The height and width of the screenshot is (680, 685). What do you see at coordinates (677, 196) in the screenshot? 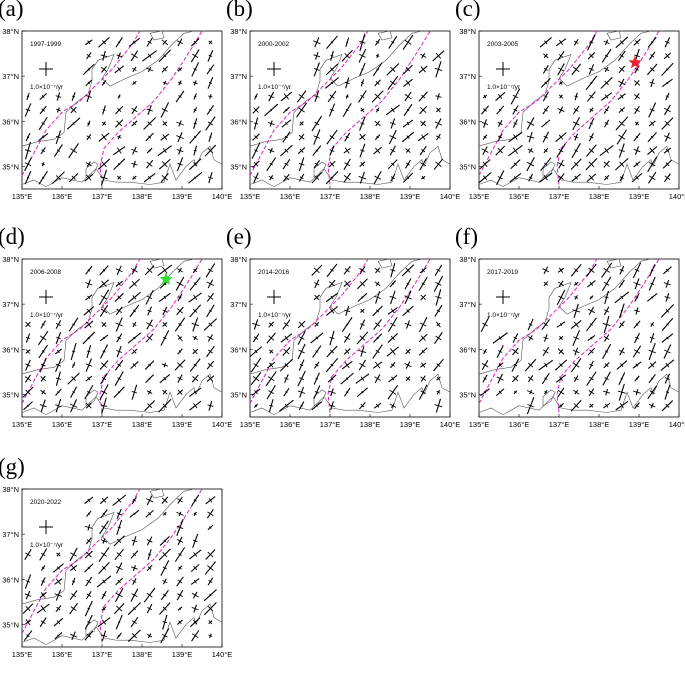
I see `x-tick-label: 140°E` at bounding box center [677, 196].